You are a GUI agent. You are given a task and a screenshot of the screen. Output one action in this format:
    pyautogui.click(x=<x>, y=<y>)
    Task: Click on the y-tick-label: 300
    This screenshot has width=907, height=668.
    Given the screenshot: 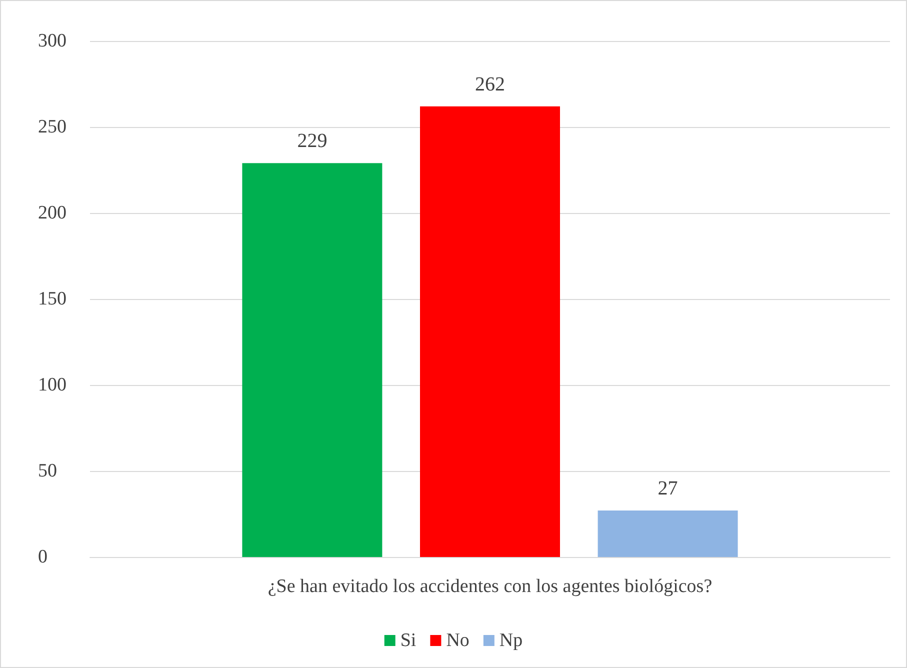 What is the action you would take?
    pyautogui.click(x=52, y=41)
    